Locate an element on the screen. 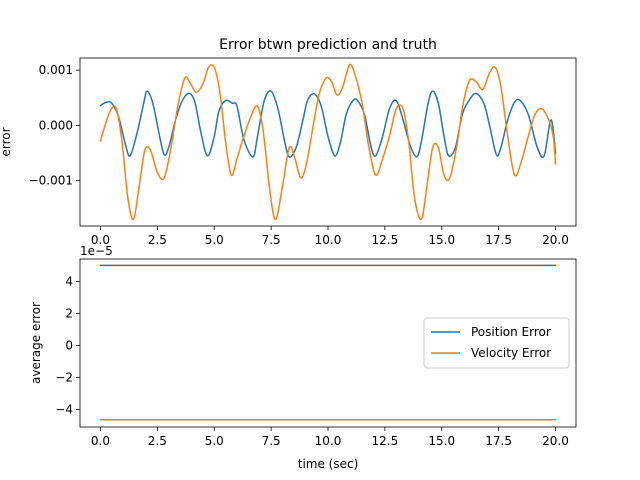 The height and width of the screenshot is (480, 640). error-chart-x-ticks: 0.0 2.5 5.0 7.5 10.0 12.5 15.0 17.5 20.0 is located at coordinates (330, 236).